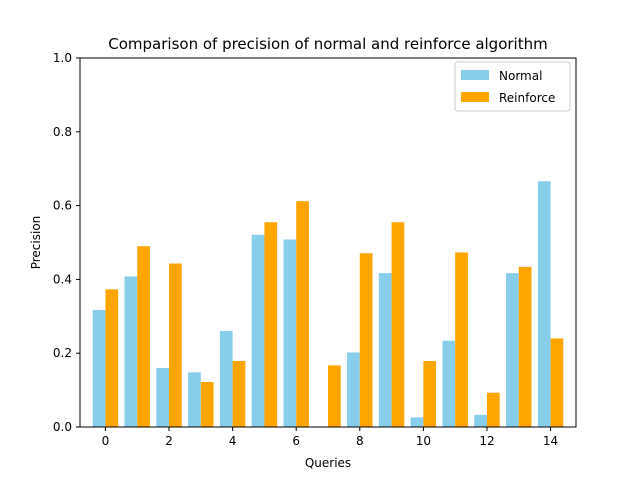 This screenshot has width=640, height=480. Describe the element at coordinates (62, 279) in the screenshot. I see `y-tick-label: 0.4` at that location.